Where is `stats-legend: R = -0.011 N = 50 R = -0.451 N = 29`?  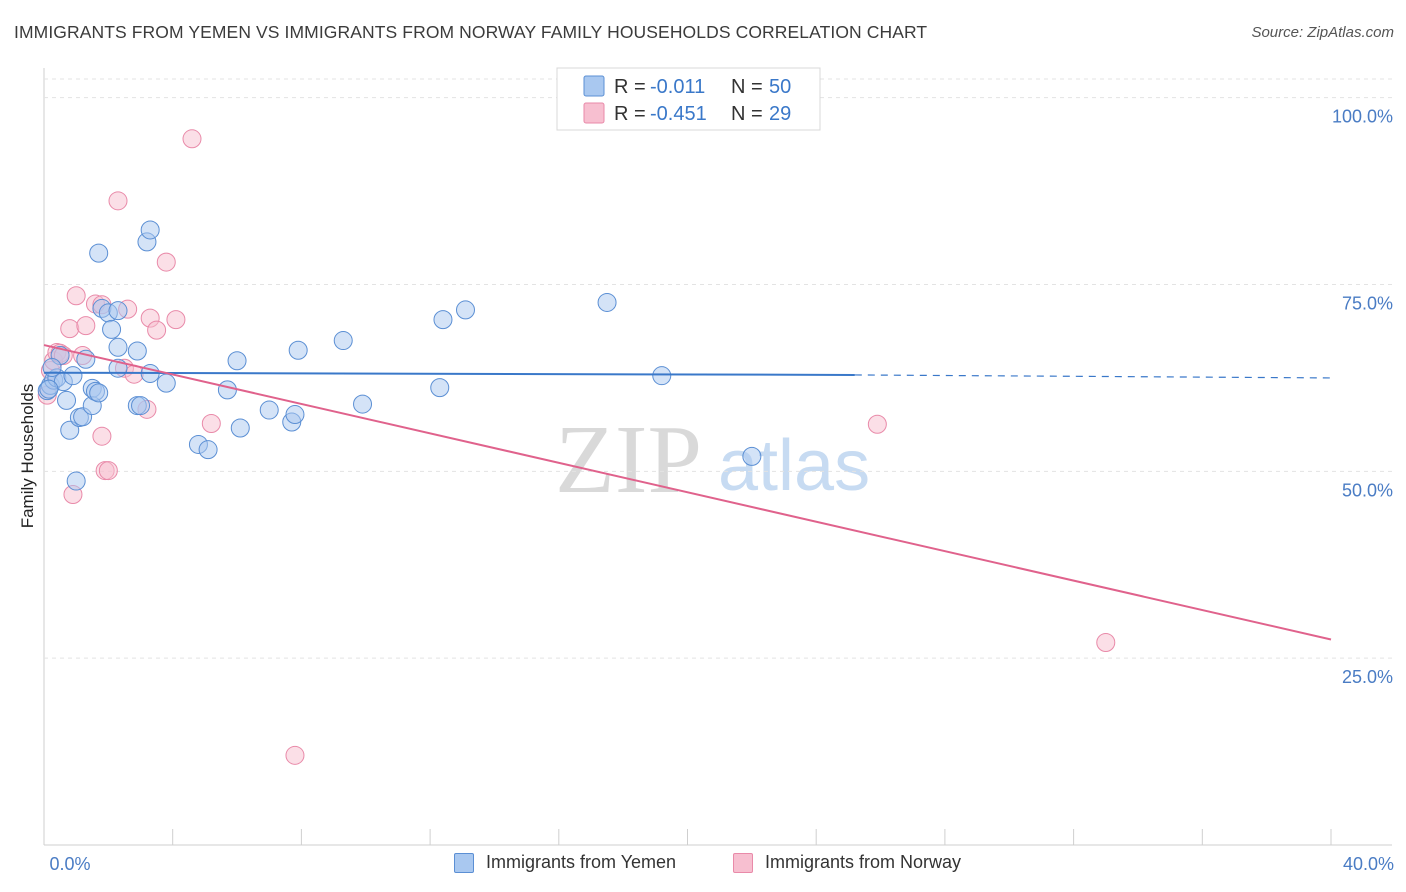 stats-legend: R = -0.011 N = 50 R = -0.451 N = 29 is located at coordinates (688, 99).